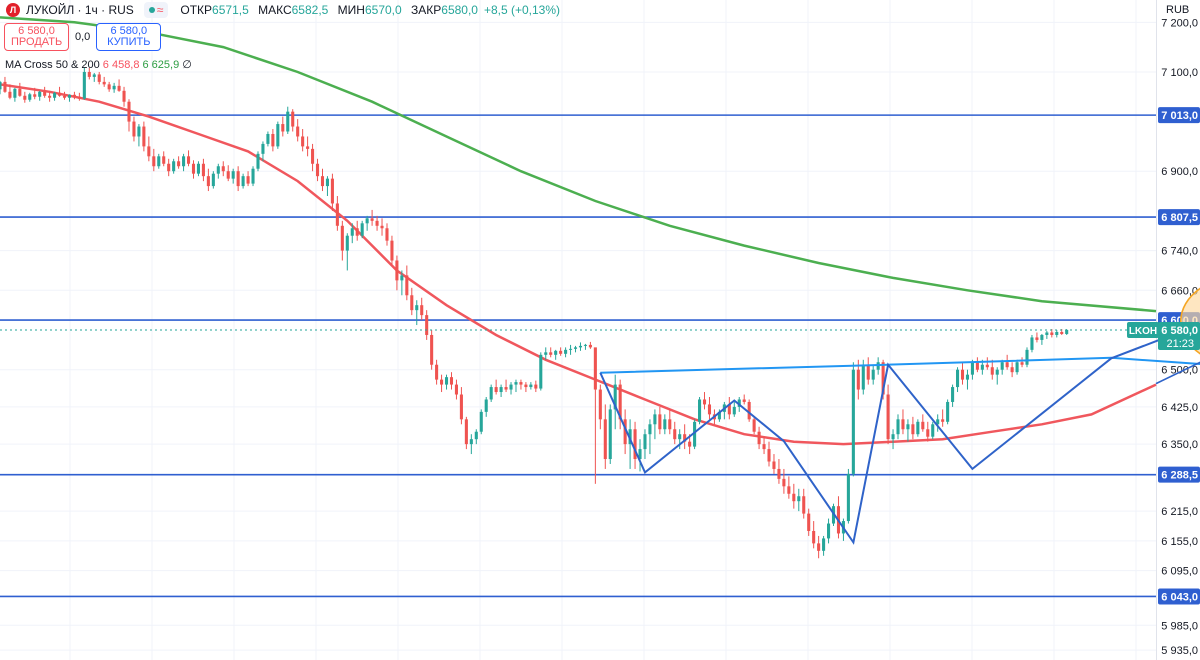 Image resolution: width=1200 pixels, height=660 pixels. I want to click on symbol-title: ЛУКОЙЛ · 1ч · RUS, so click(80, 10).